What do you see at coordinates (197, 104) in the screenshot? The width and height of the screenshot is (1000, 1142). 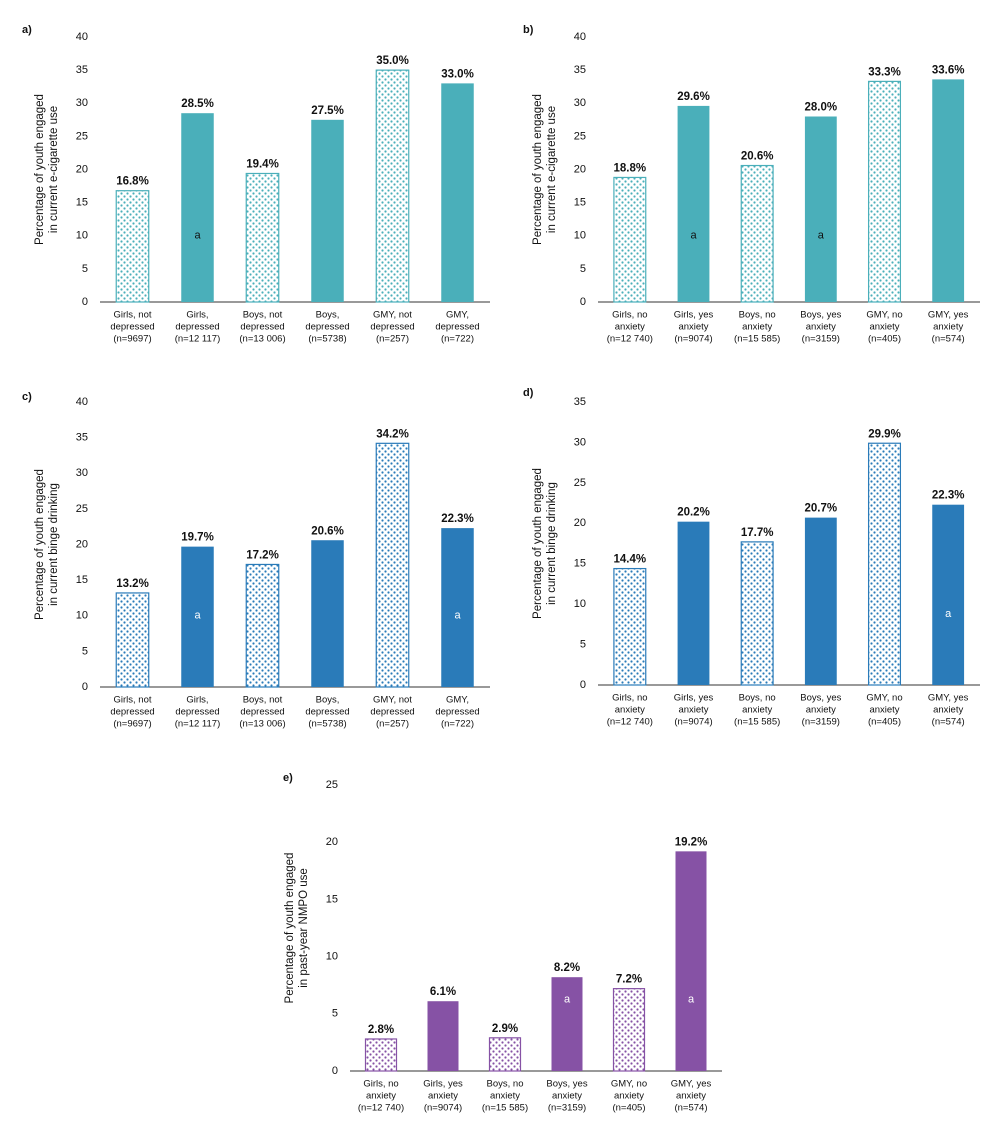 I see `value-label: 28.5%` at bounding box center [197, 104].